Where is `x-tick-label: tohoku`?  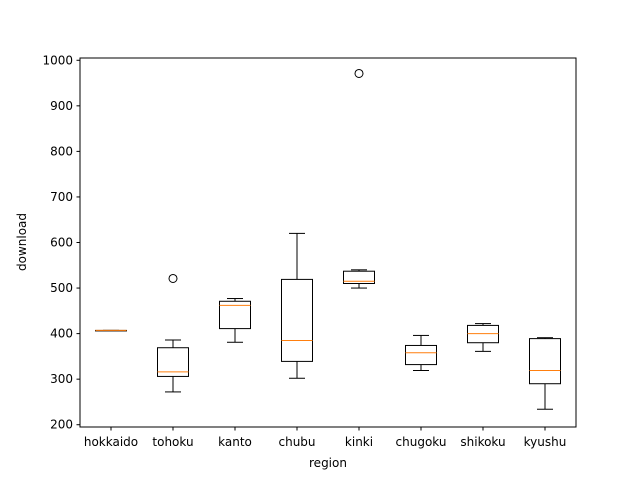
x-tick-label: tohoku is located at coordinates (172, 442).